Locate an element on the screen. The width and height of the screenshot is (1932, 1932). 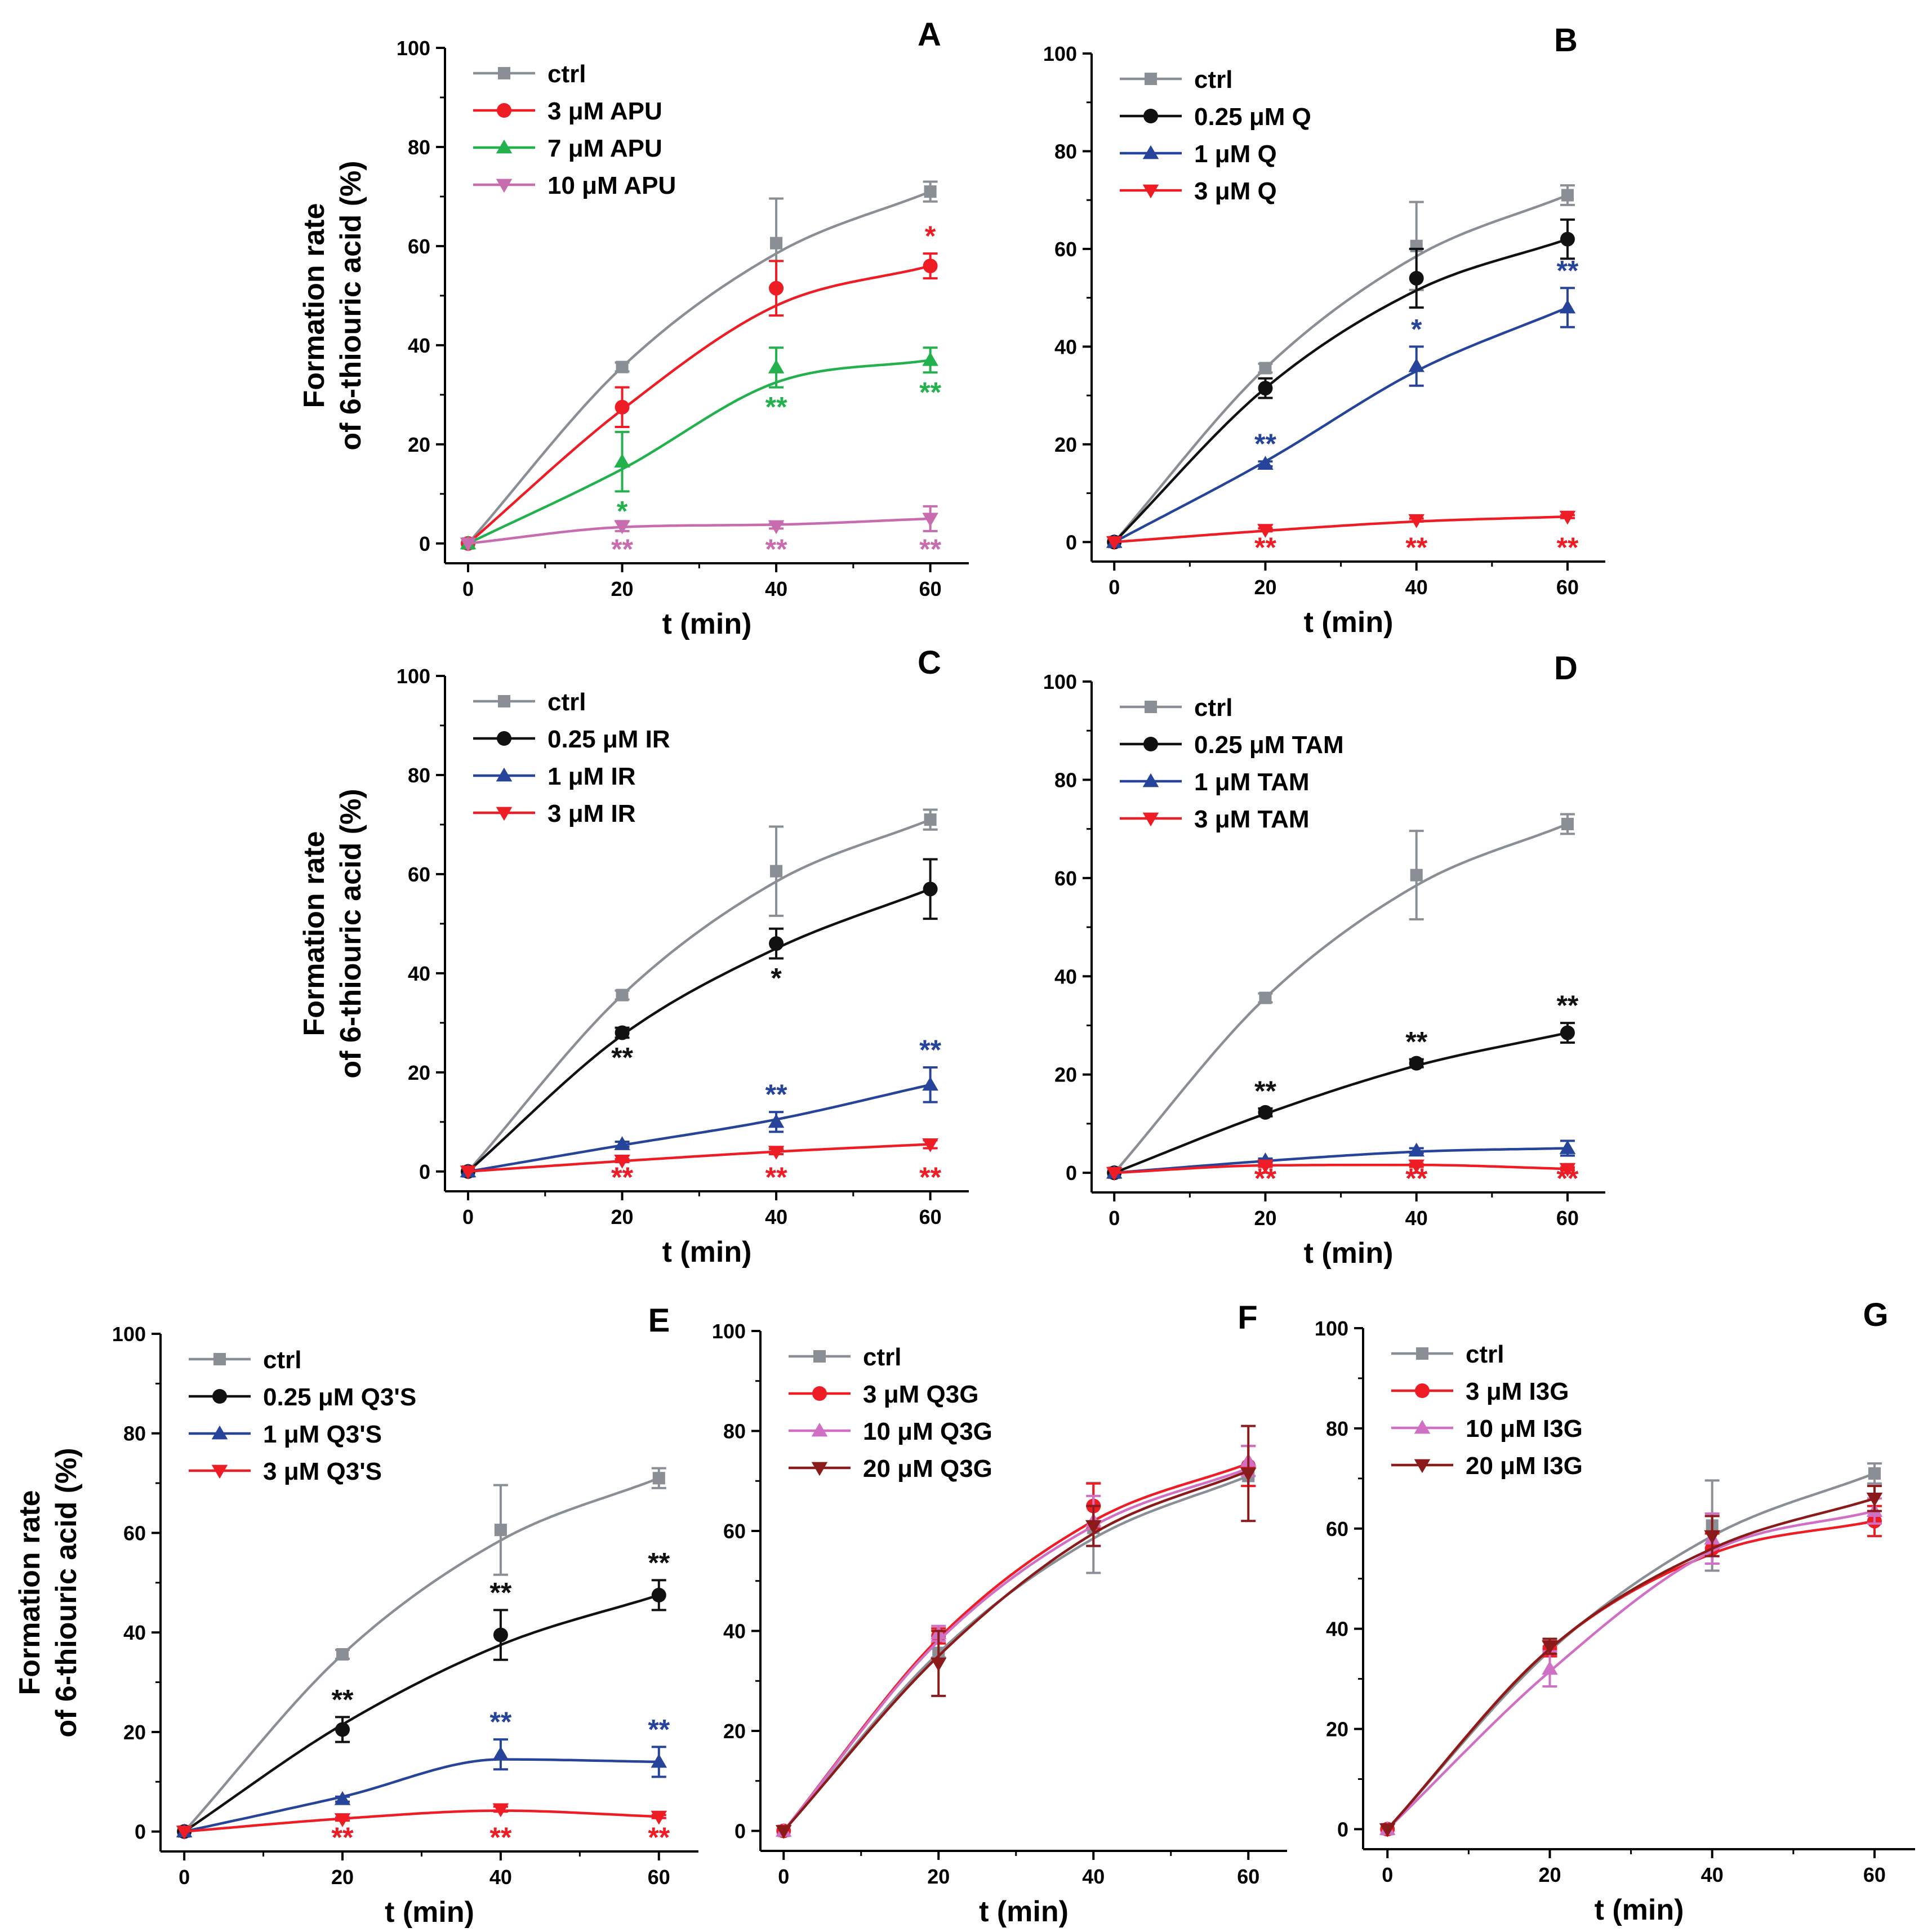
series-0-25-m-ir: *** is located at coordinates (699, 1018).